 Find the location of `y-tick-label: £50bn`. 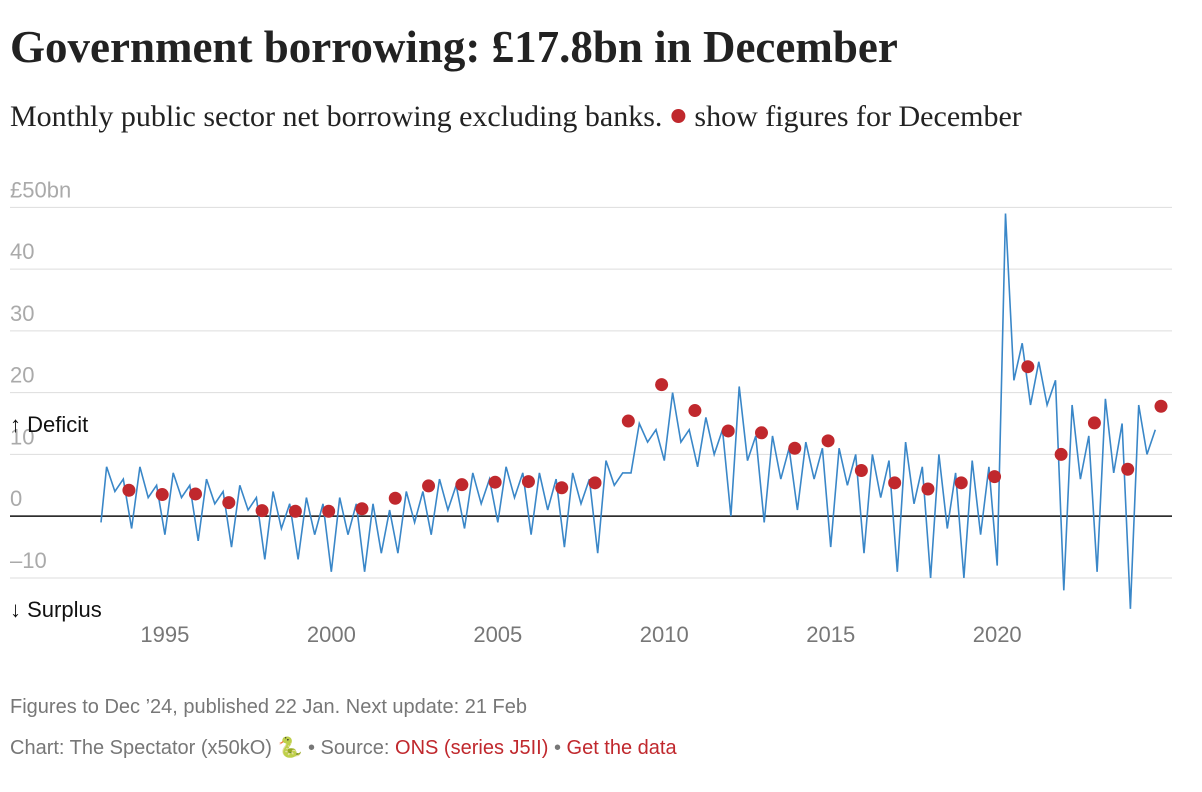

y-tick-label: £50bn is located at coordinates (40, 189).